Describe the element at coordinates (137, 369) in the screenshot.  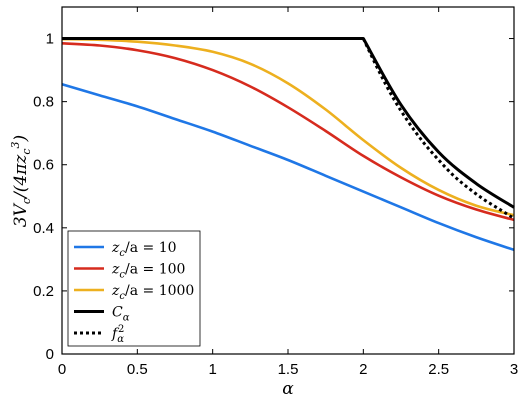
I see `x-tick-label-1: 0.5` at that location.